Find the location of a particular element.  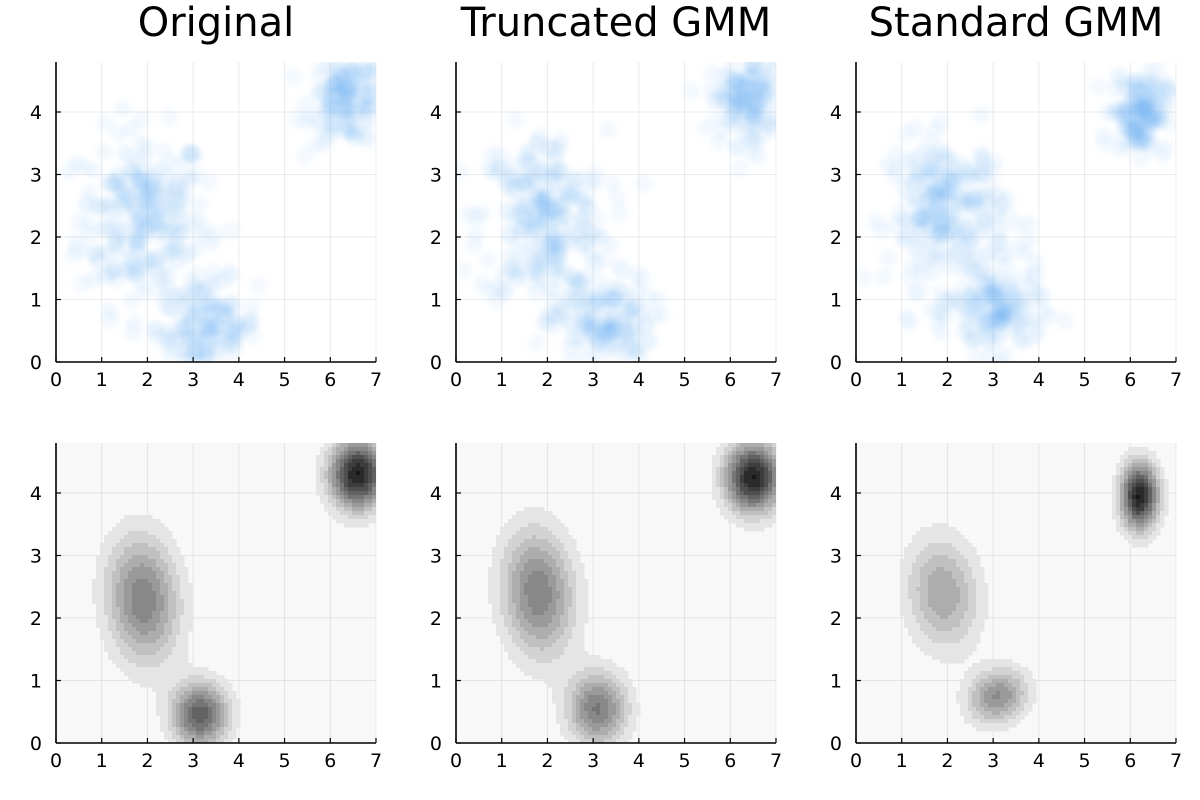

y-tick-label: 3 is located at coordinates (36, 176).